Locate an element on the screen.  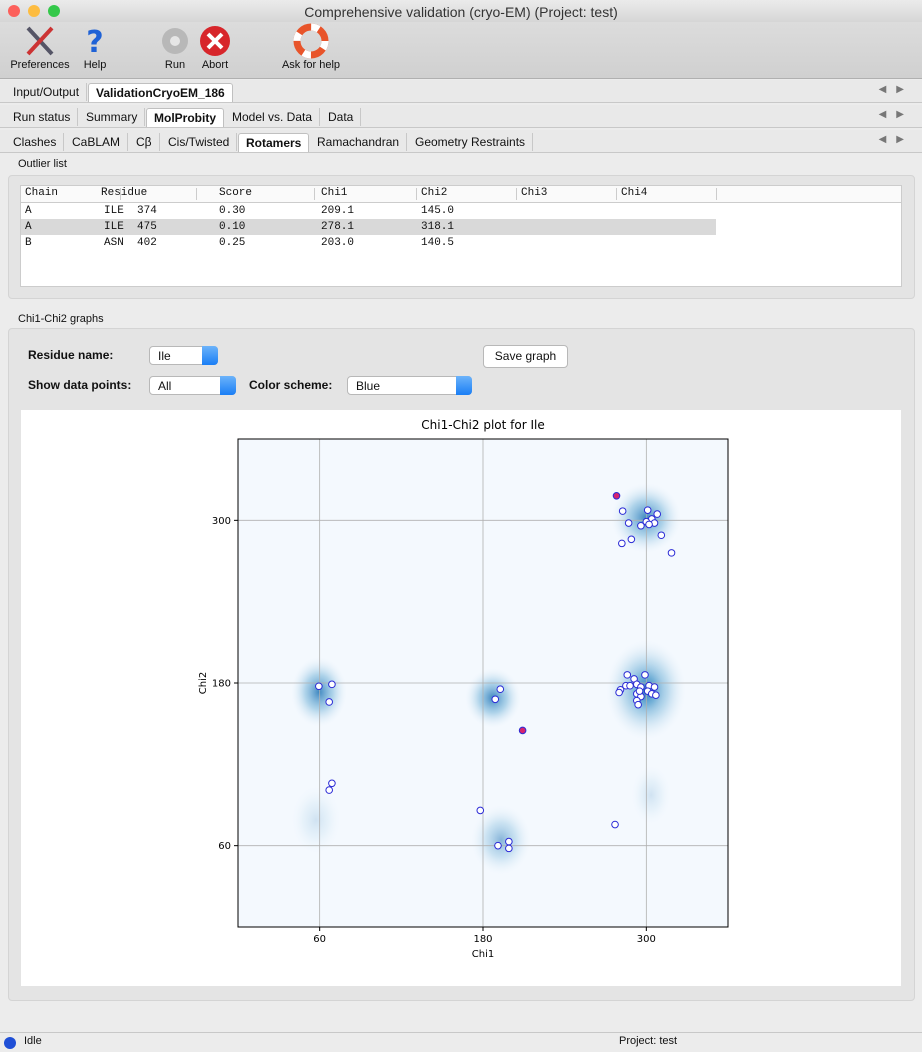
tab: Run status is located at coordinates (42, 117).